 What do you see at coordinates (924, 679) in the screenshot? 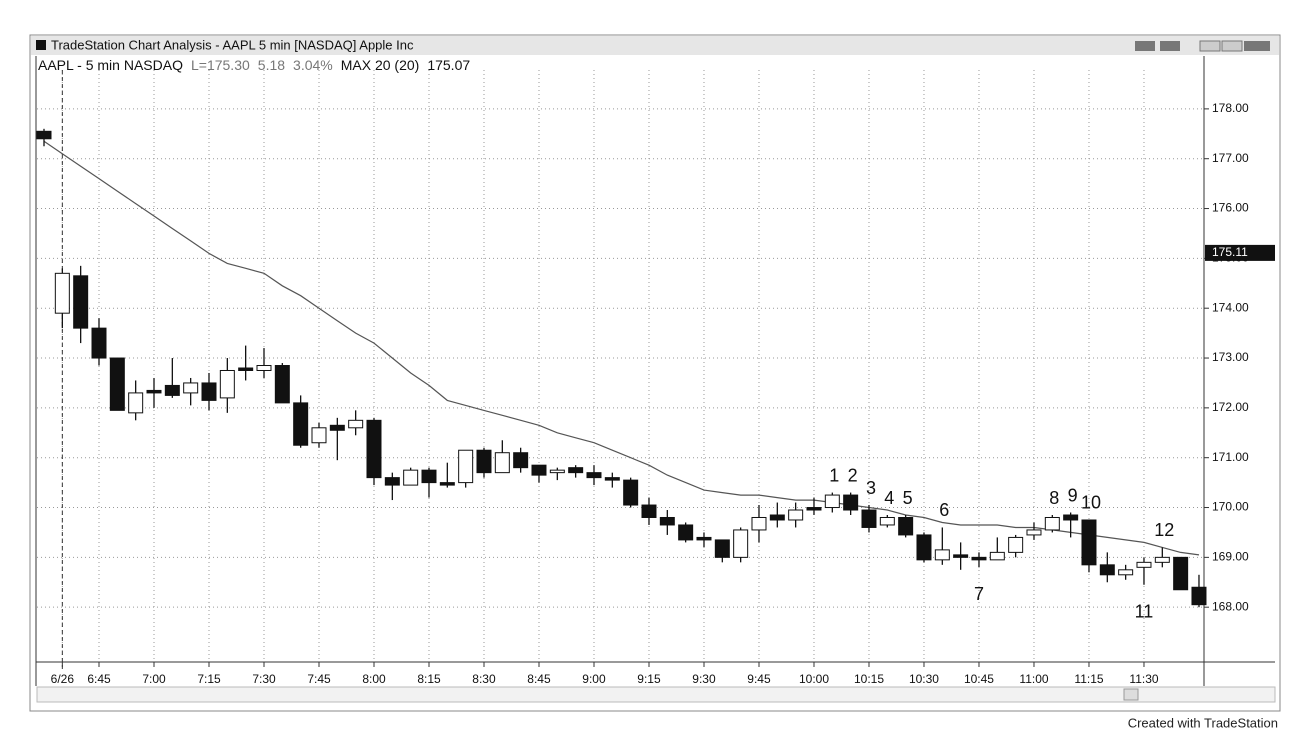
I see `x-tick-label: 10:30` at bounding box center [924, 679].